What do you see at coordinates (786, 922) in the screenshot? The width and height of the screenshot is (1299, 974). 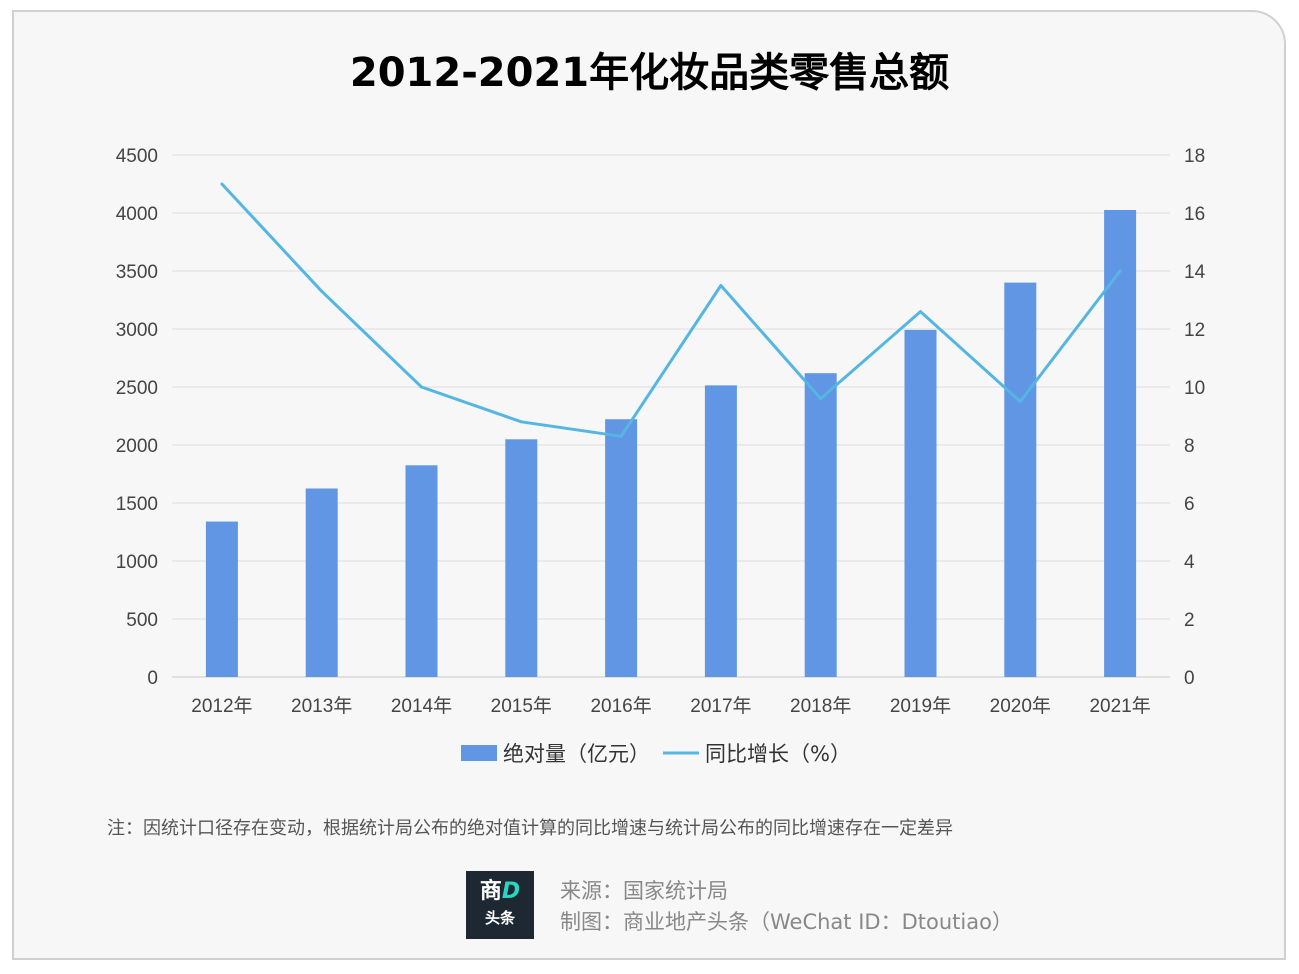 I see `credit-text: 制图：商业地产头条（WeChat ID：Dtoutiao）` at bounding box center [786, 922].